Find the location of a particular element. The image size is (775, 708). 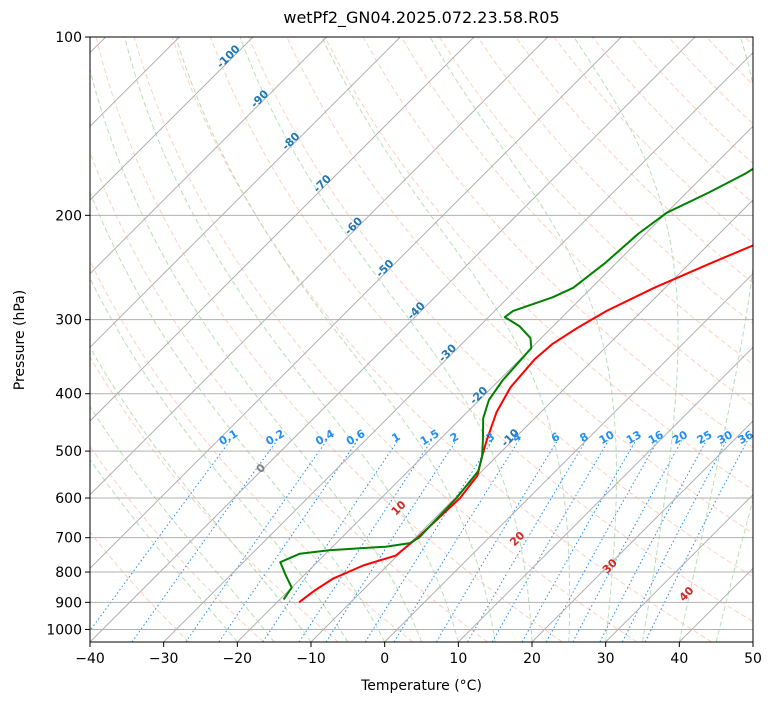

isotherm-label: -60 is located at coordinates (353, 225).